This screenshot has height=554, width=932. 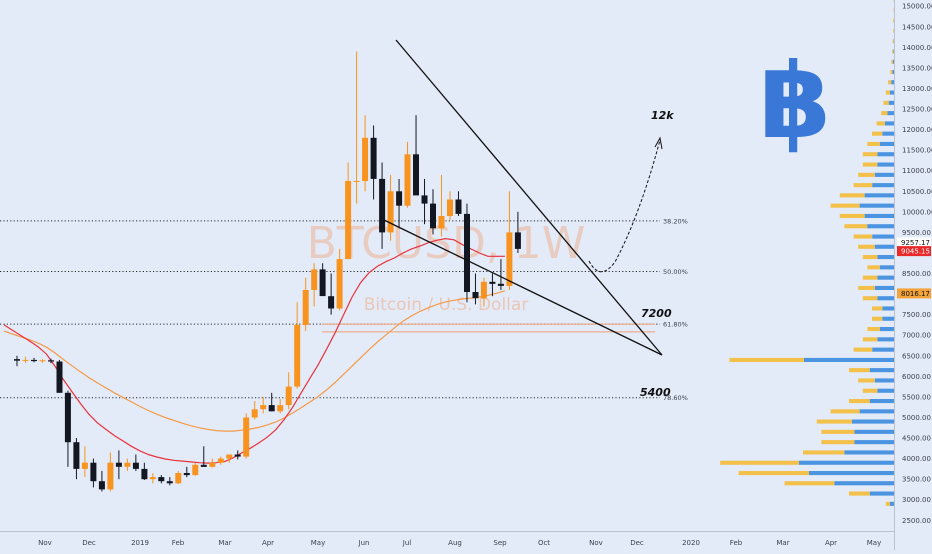 What do you see at coordinates (917, 212) in the screenshot?
I see `y-tick-label: 10000.00` at bounding box center [917, 212].